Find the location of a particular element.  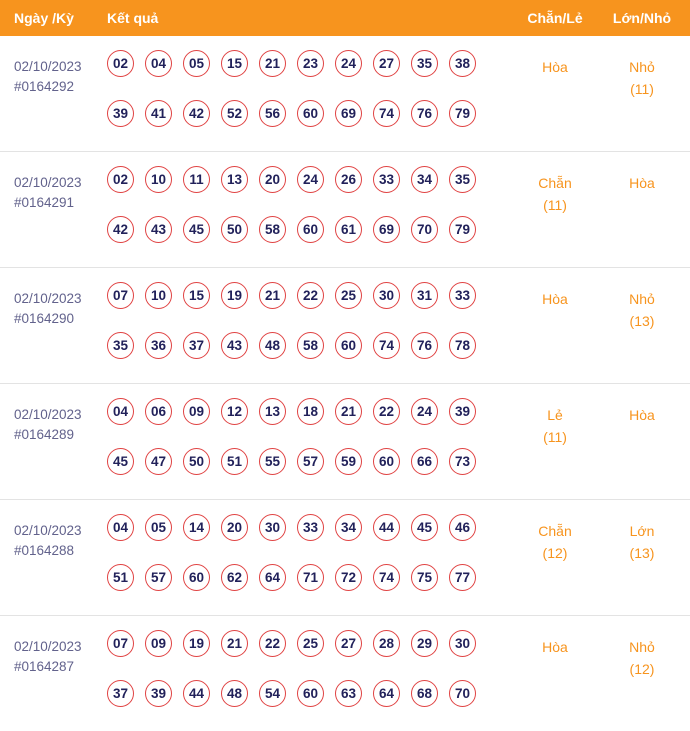

number-ball: 18 is located at coordinates (310, 411).